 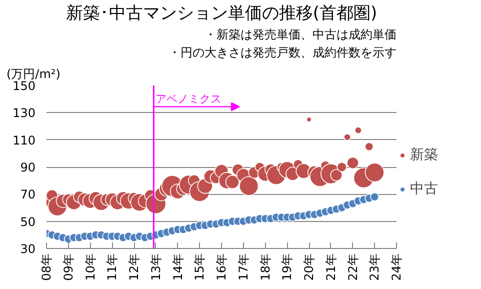 What do you see at coordinates (28, 195) in the screenshot?
I see `y-tick-label: 70` at bounding box center [28, 195].